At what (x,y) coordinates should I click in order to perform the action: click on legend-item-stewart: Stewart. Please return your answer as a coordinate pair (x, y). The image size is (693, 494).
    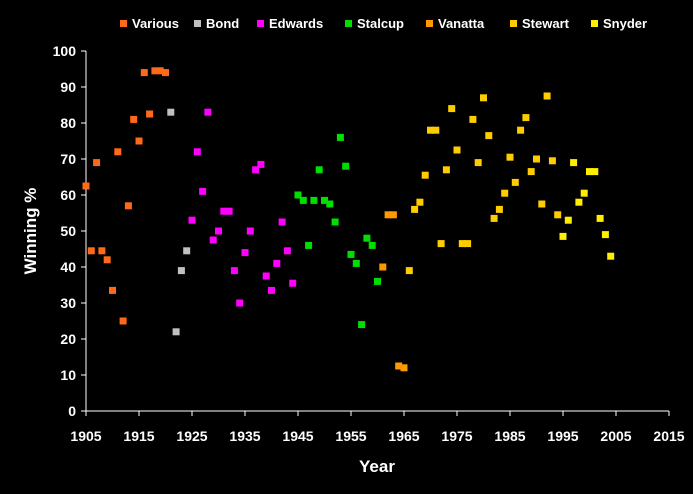
    Looking at the image, I should click on (540, 23).